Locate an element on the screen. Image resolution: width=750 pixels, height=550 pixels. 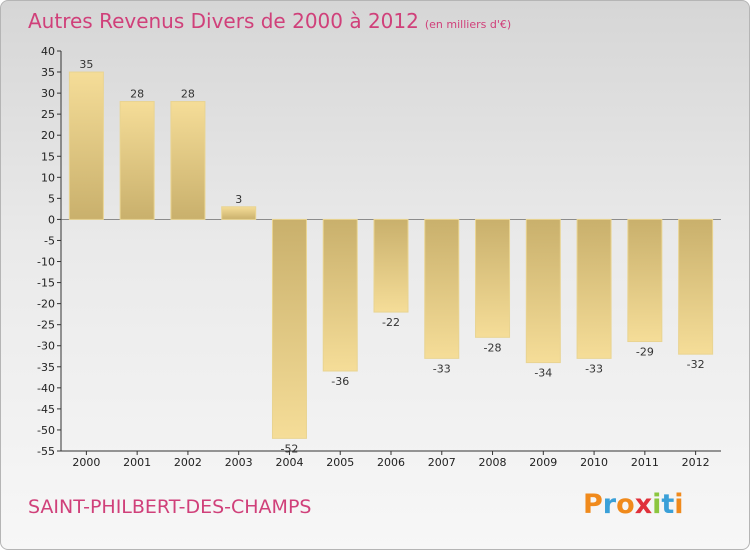
bar-2012 is located at coordinates (696, 286).